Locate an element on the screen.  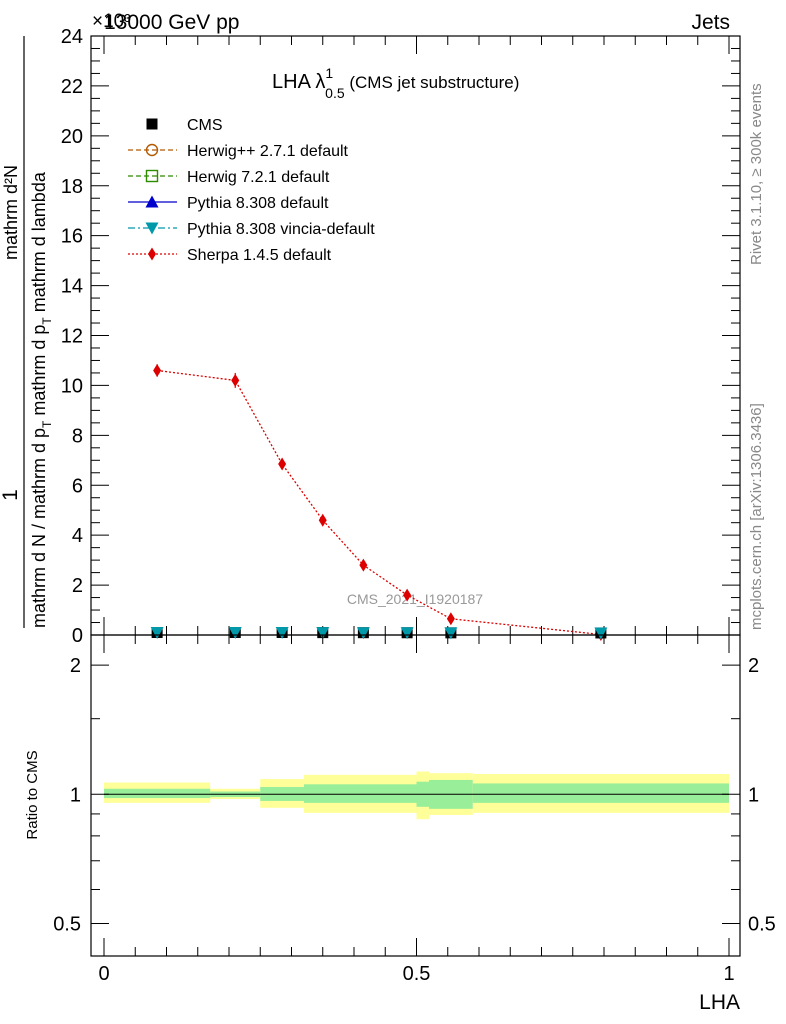
main-y-tick-label: 10 is located at coordinates (72, 386).